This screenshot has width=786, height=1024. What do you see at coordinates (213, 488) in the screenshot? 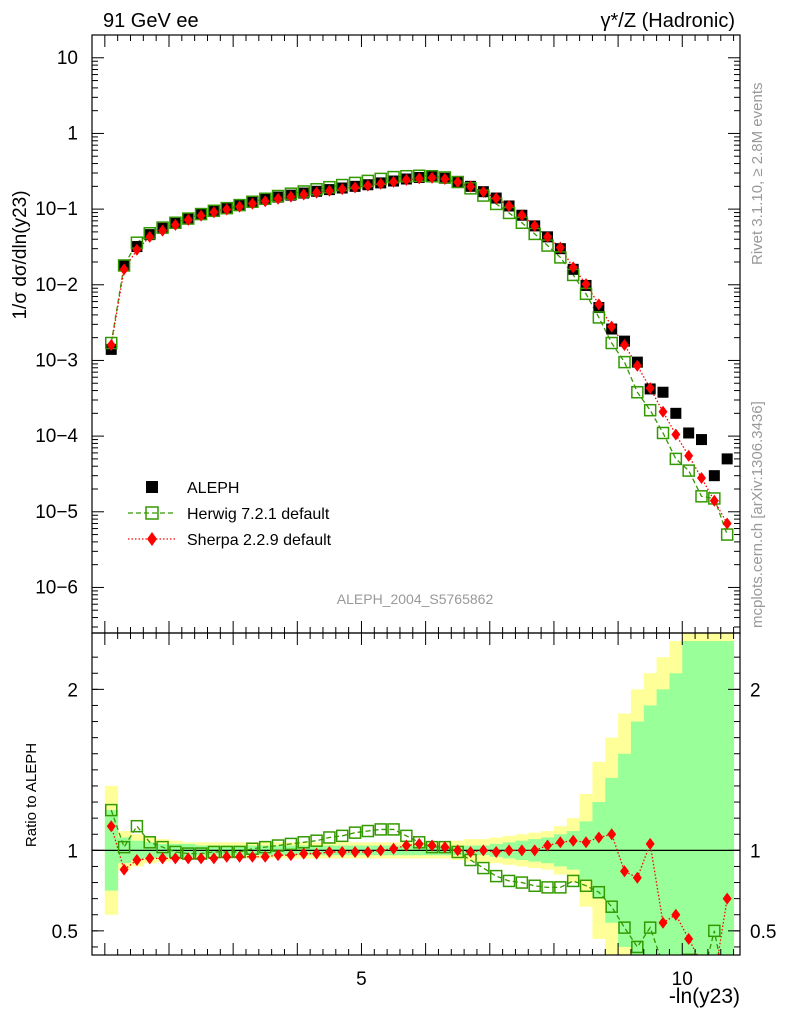
I see `legend-label-aleph: ALEPH` at bounding box center [213, 488].